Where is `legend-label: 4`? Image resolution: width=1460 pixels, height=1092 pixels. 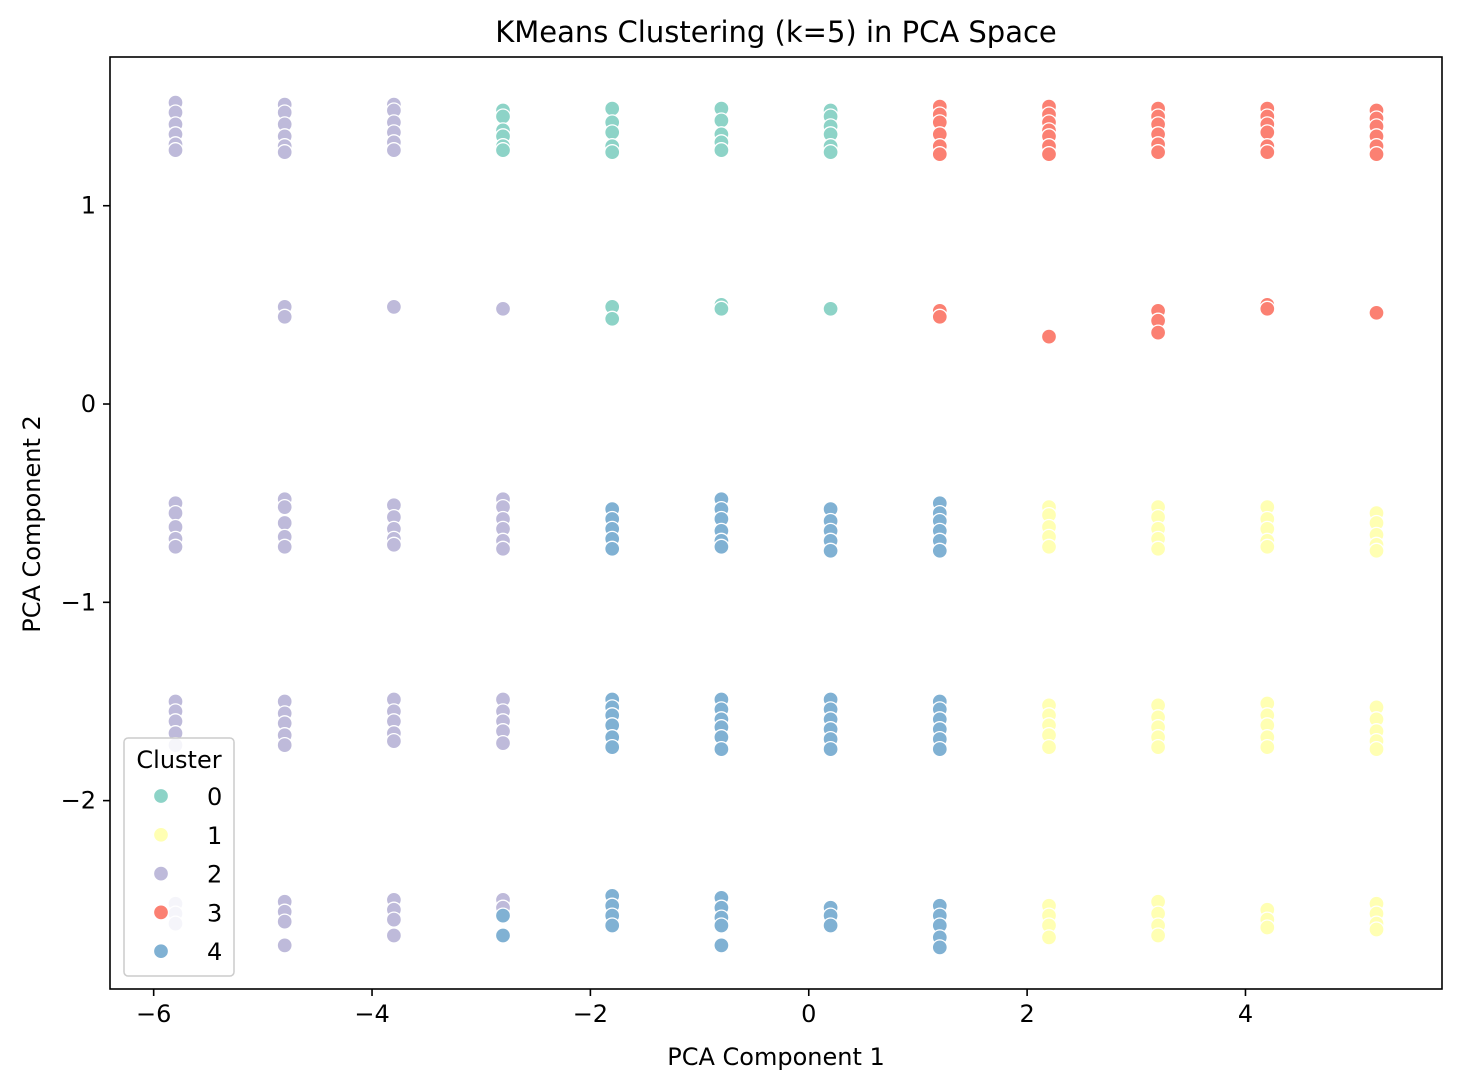 legend-label: 4 is located at coordinates (214, 952).